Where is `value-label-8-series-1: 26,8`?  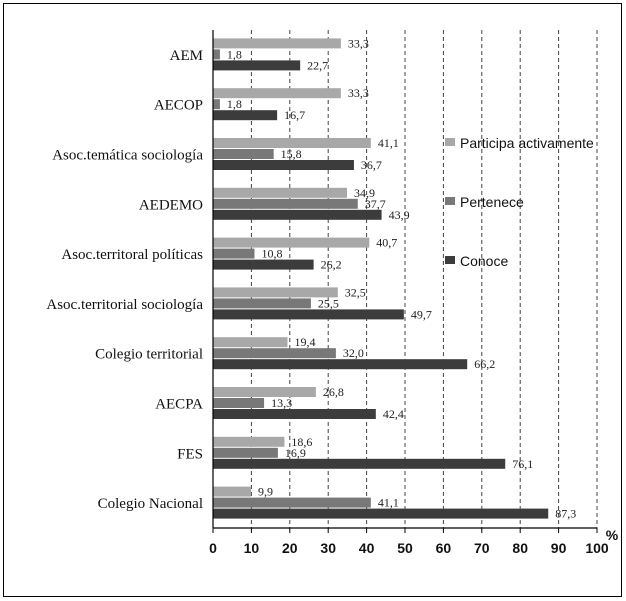 value-label-8-series-1: 26,8 is located at coordinates (333, 392).